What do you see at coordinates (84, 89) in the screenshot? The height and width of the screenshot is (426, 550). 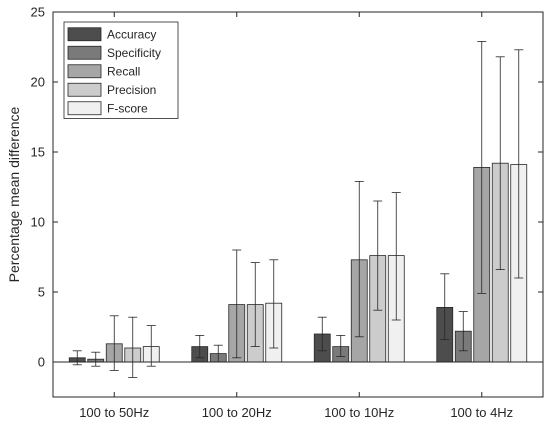 I see `legend-swatch-precision` at bounding box center [84, 89].